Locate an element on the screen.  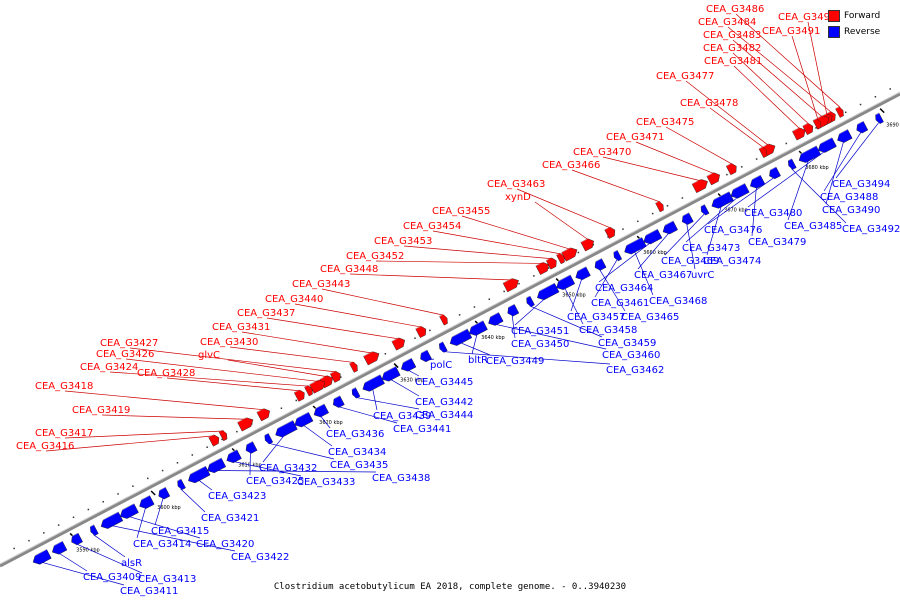
axis-tick-label: 3630 kbp is located at coordinates (412, 381).